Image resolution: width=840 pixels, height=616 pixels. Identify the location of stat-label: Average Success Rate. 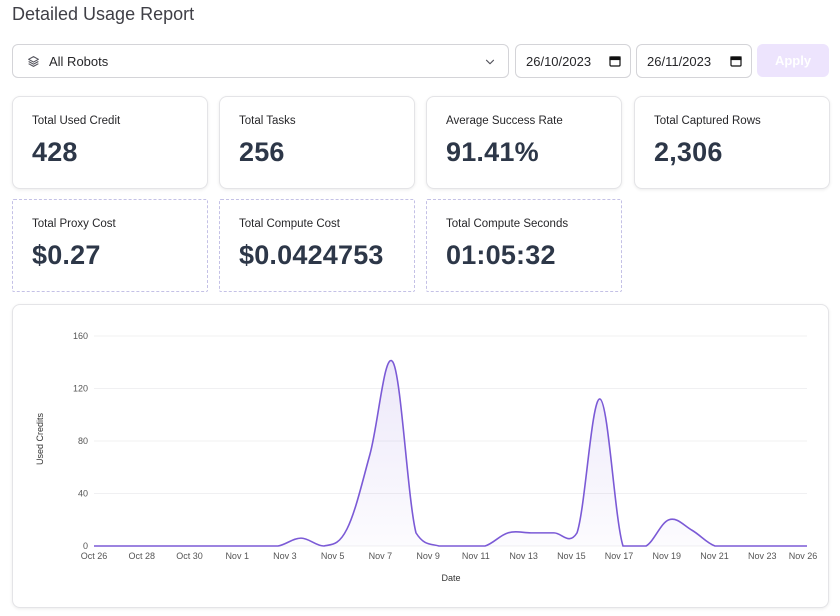
(504, 121).